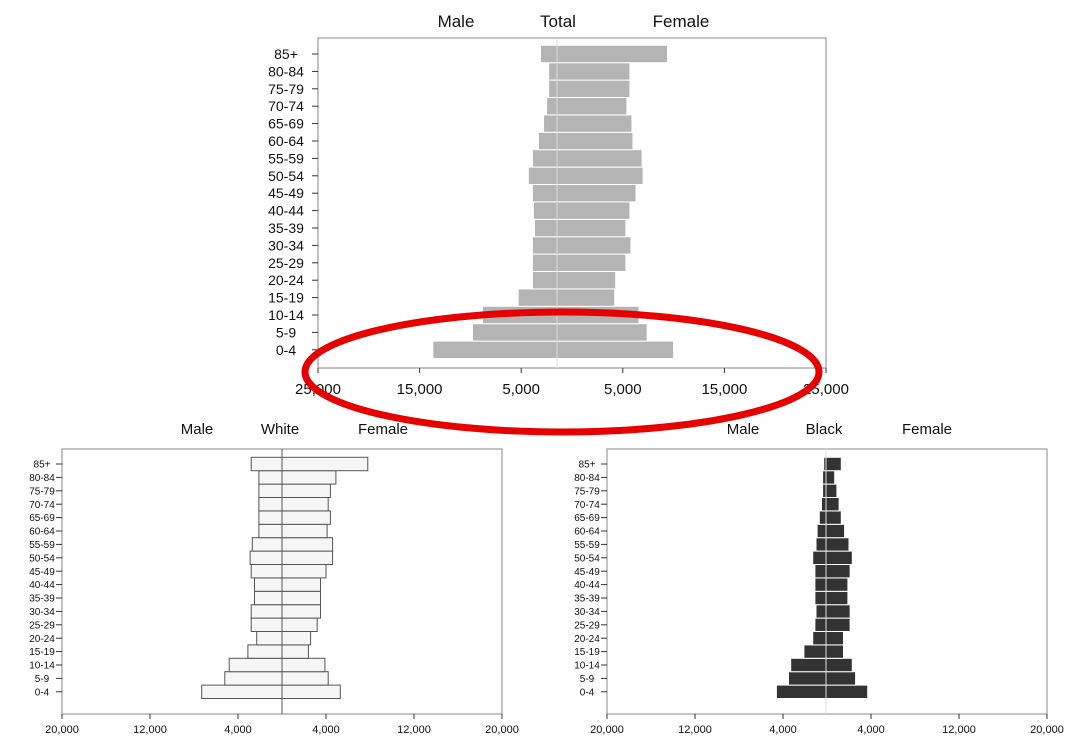 The image size is (1075, 750). What do you see at coordinates (607, 730) in the screenshot?
I see `black-x-tick-label: 20,000` at bounding box center [607, 730].